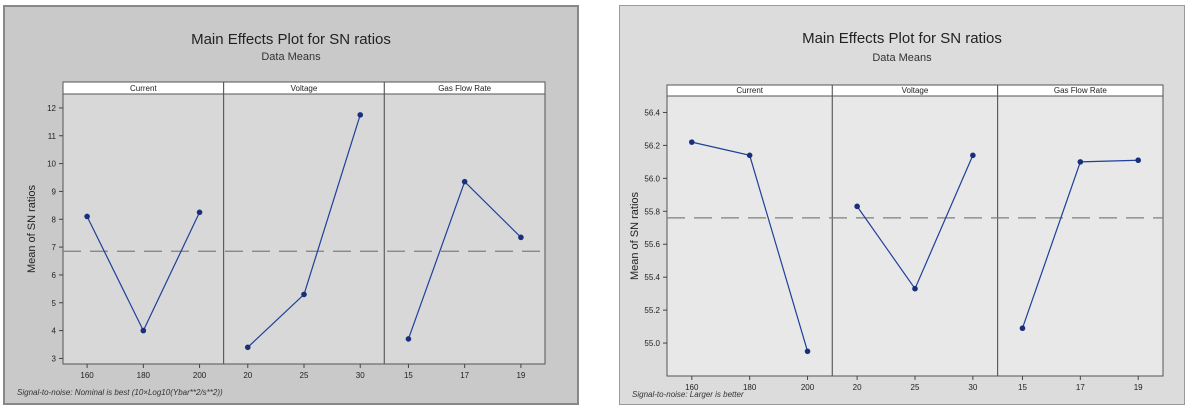 Image resolution: width=1189 pixels, height=410 pixels. Describe the element at coordinates (54, 331) in the screenshot. I see `y-tick-label: 4` at that location.